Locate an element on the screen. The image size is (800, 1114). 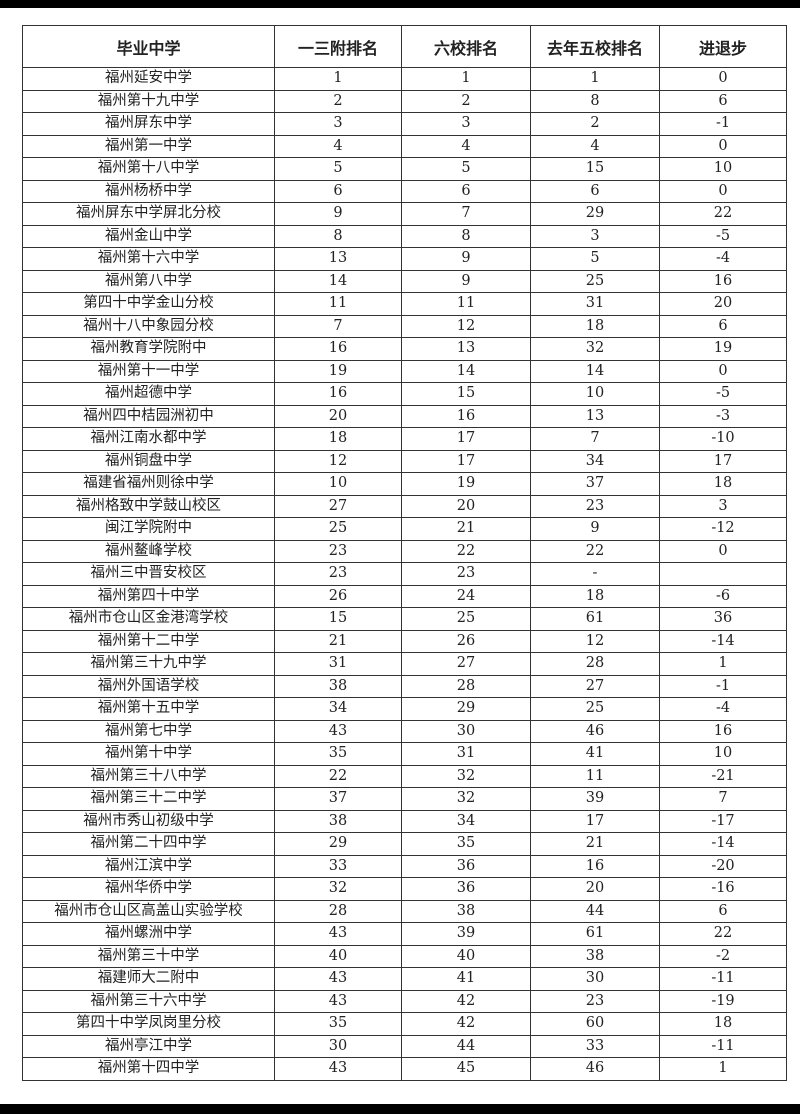
cell-rank-six-schools: 26 is located at coordinates (466, 641).